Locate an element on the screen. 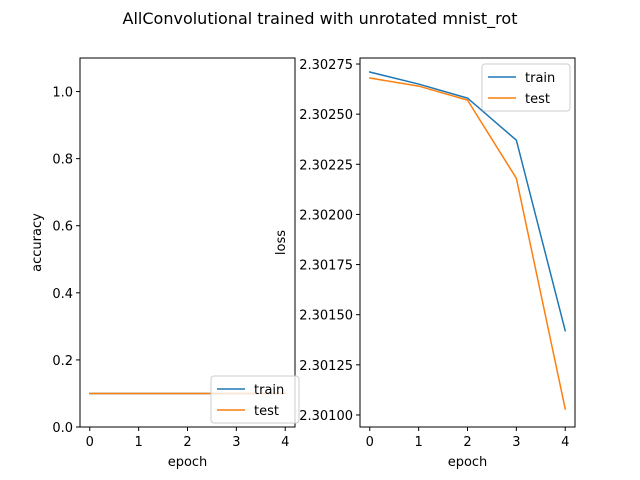 The width and height of the screenshot is (640, 480). loss-y-tick-label: 2.30200 is located at coordinates (326, 215).